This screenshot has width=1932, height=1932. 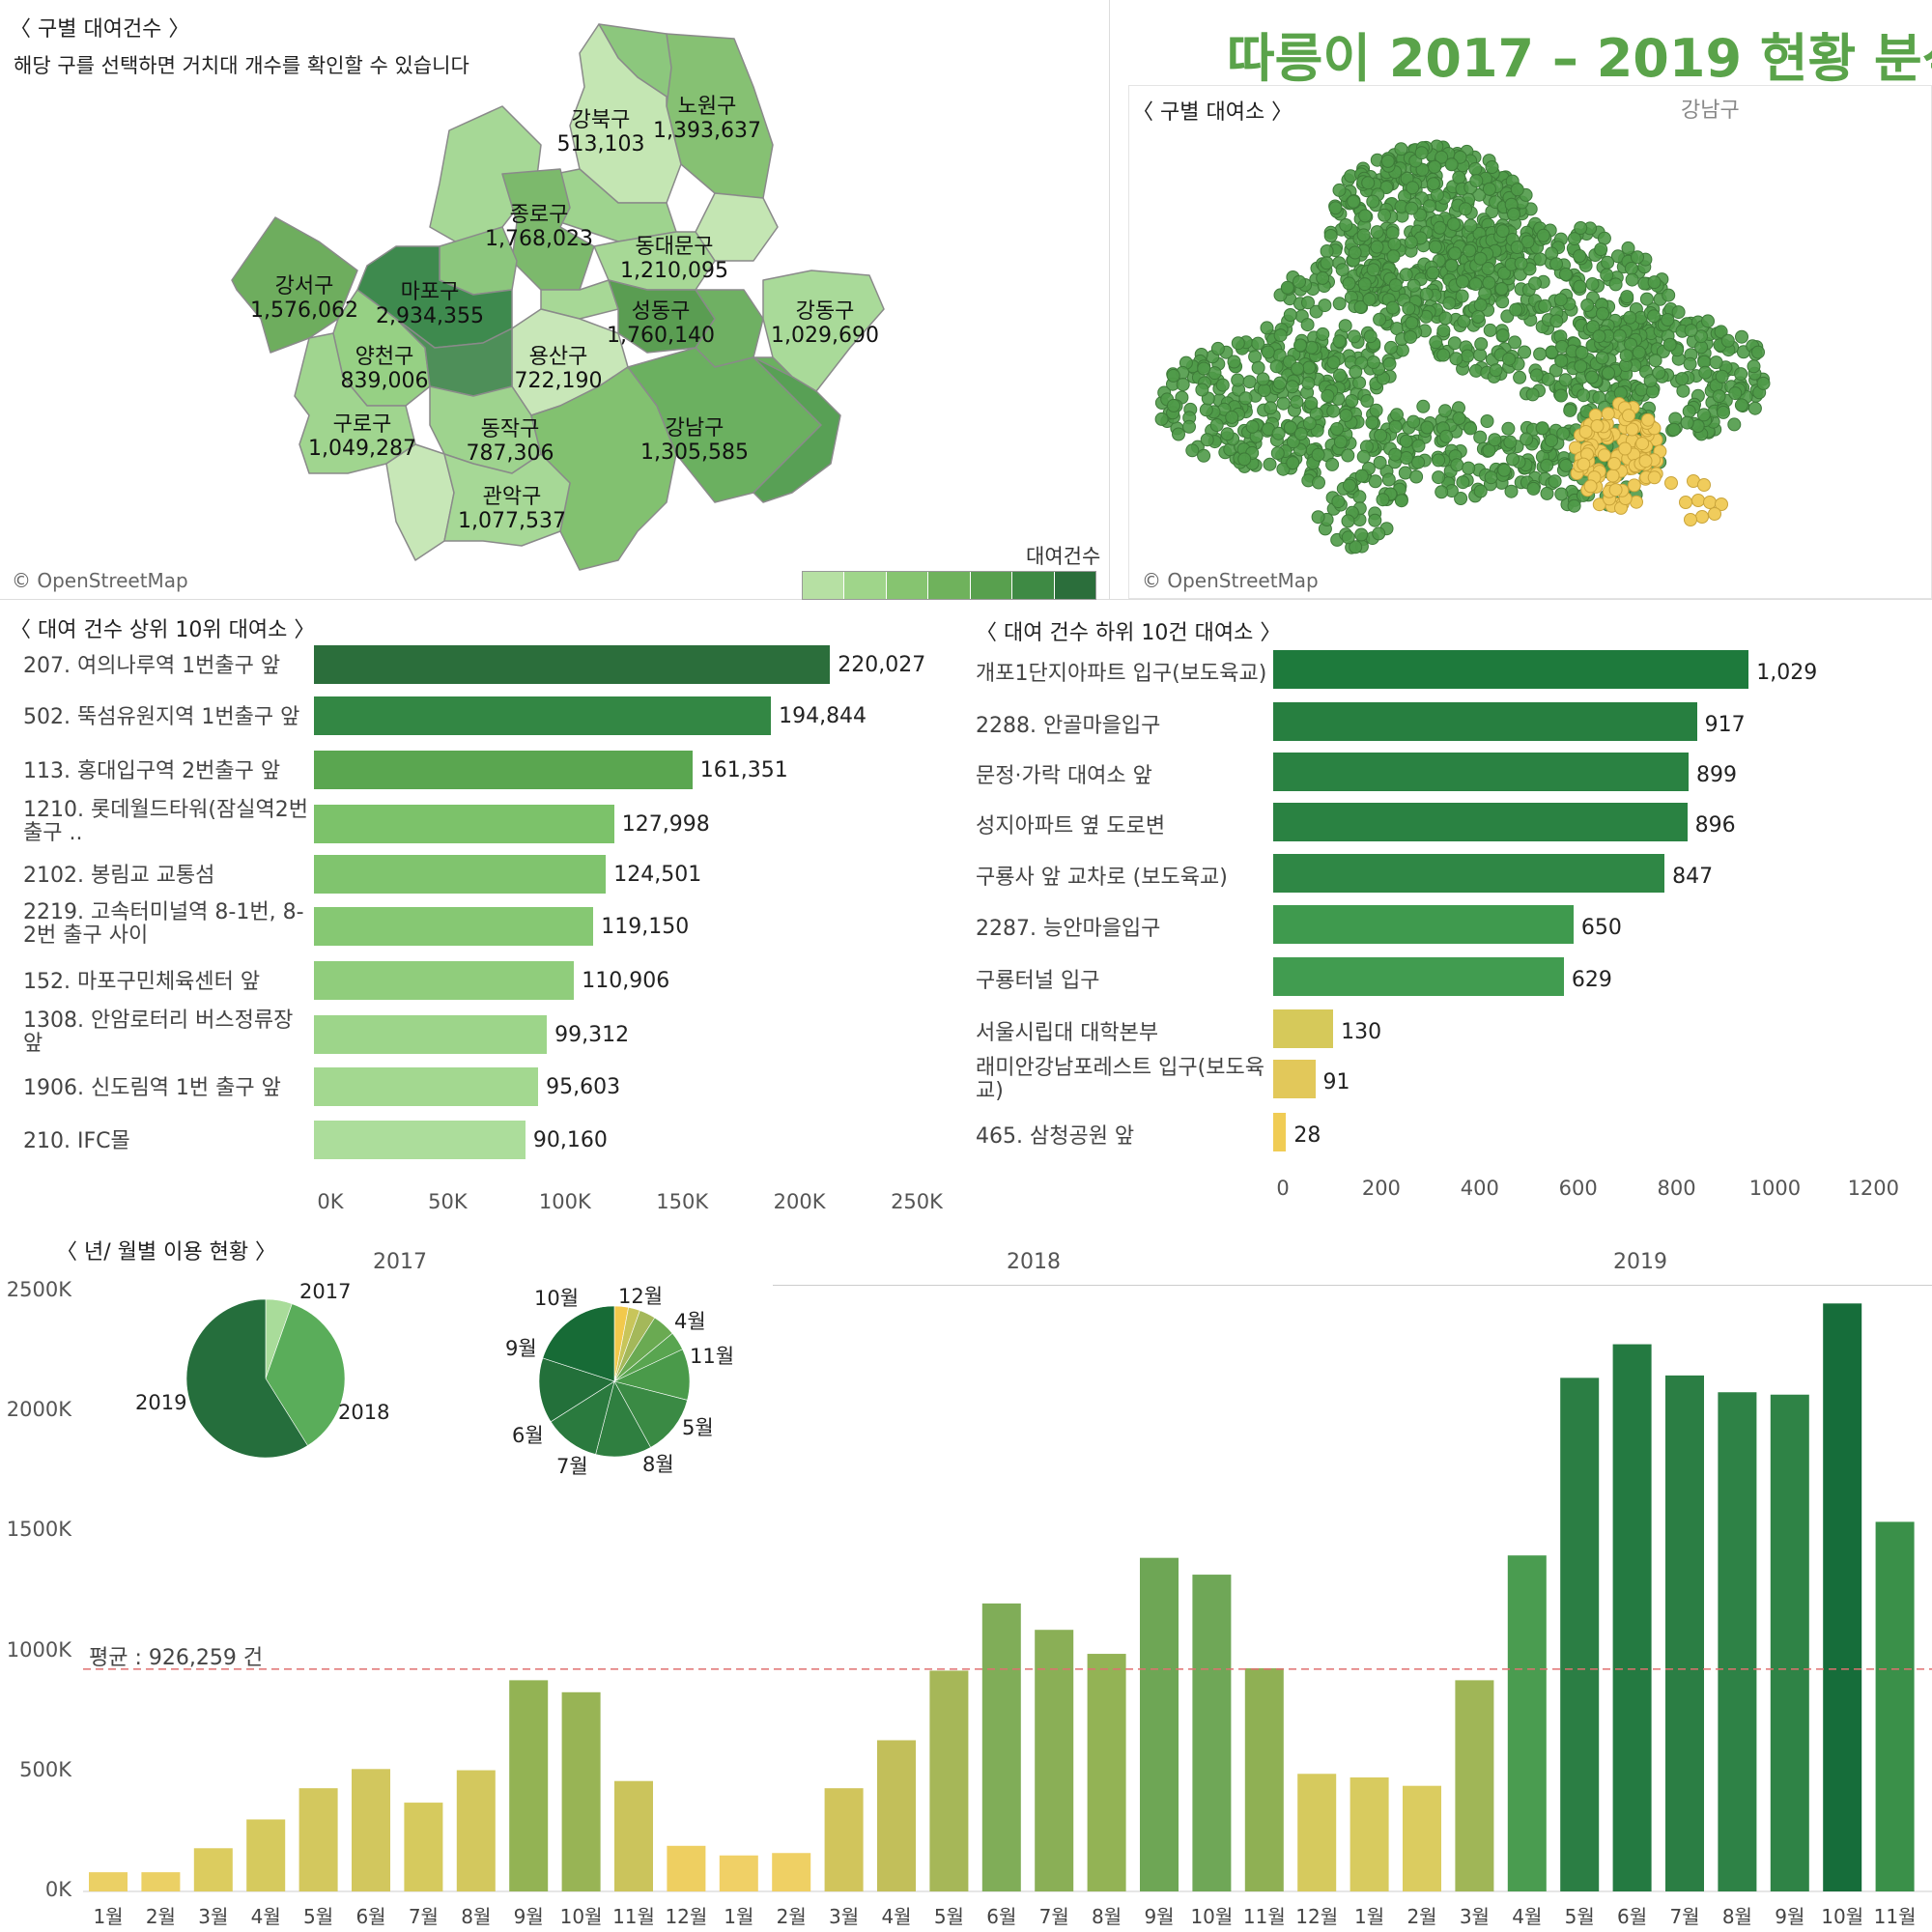 I want to click on top10-label: 2219. 고속터미널역 8-1번, 8-2번 출구 사이, so click(x=163, y=924).